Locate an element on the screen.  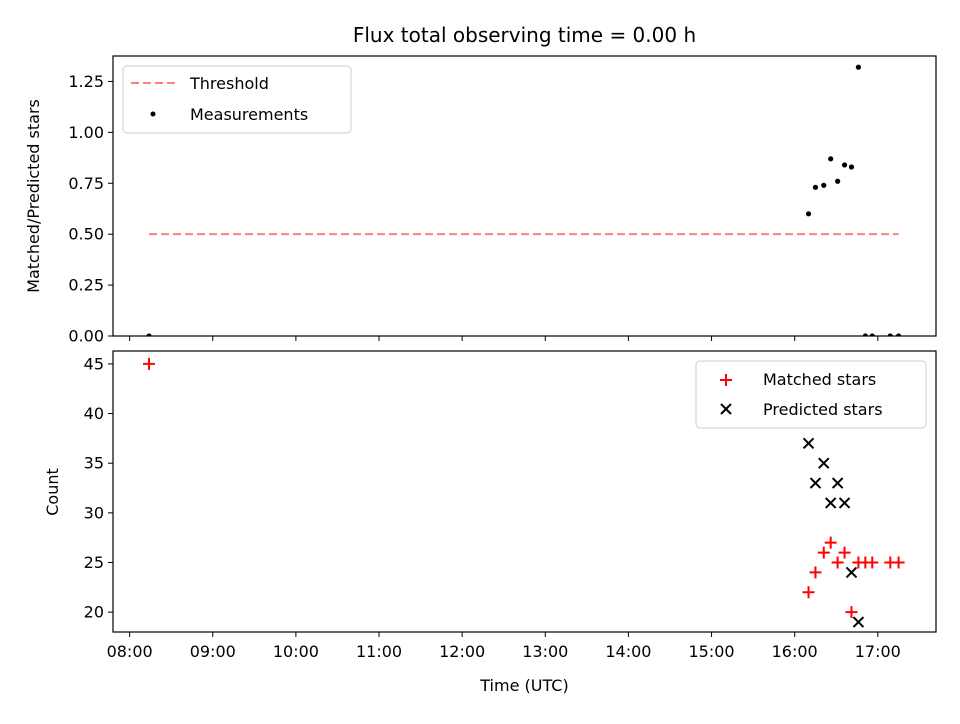
y-tick-label: 30 is located at coordinates (94, 512).